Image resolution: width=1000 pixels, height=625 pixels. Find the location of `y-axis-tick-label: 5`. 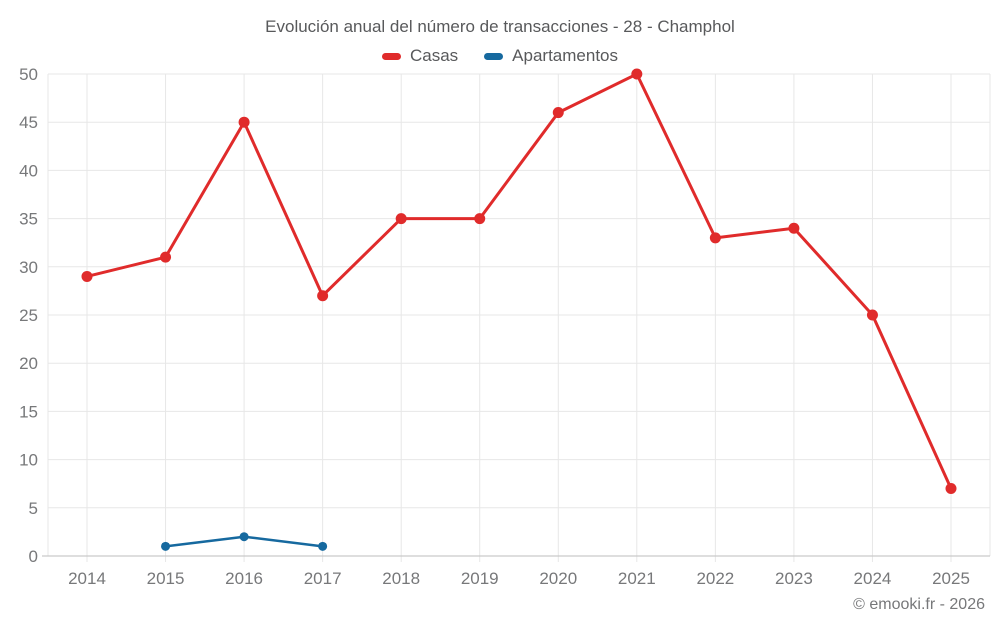

y-axis-tick-label: 5 is located at coordinates (33, 508).